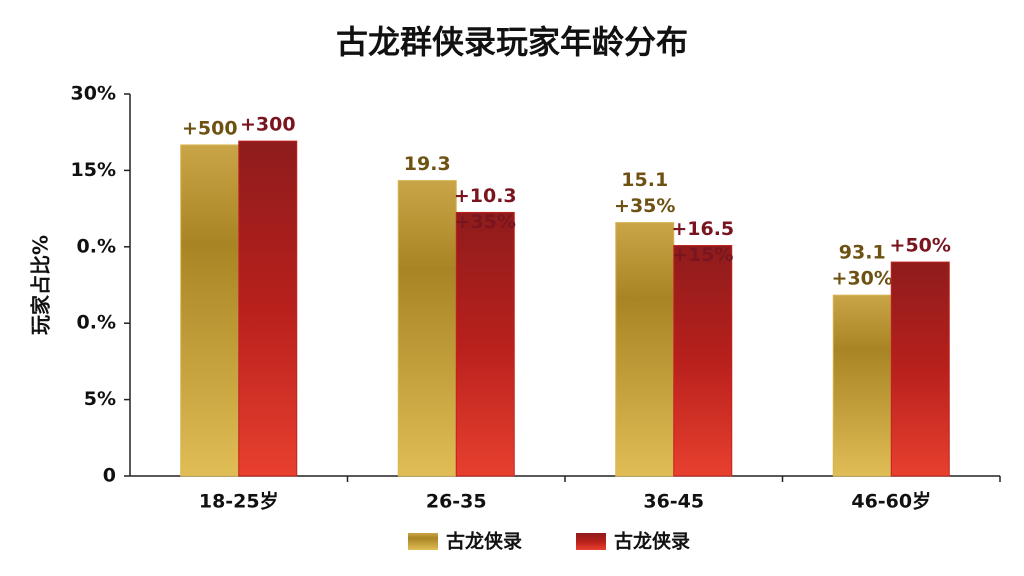 The image size is (1024, 576). What do you see at coordinates (456, 502) in the screenshot?
I see `x-tick-label: 26-35` at bounding box center [456, 502].